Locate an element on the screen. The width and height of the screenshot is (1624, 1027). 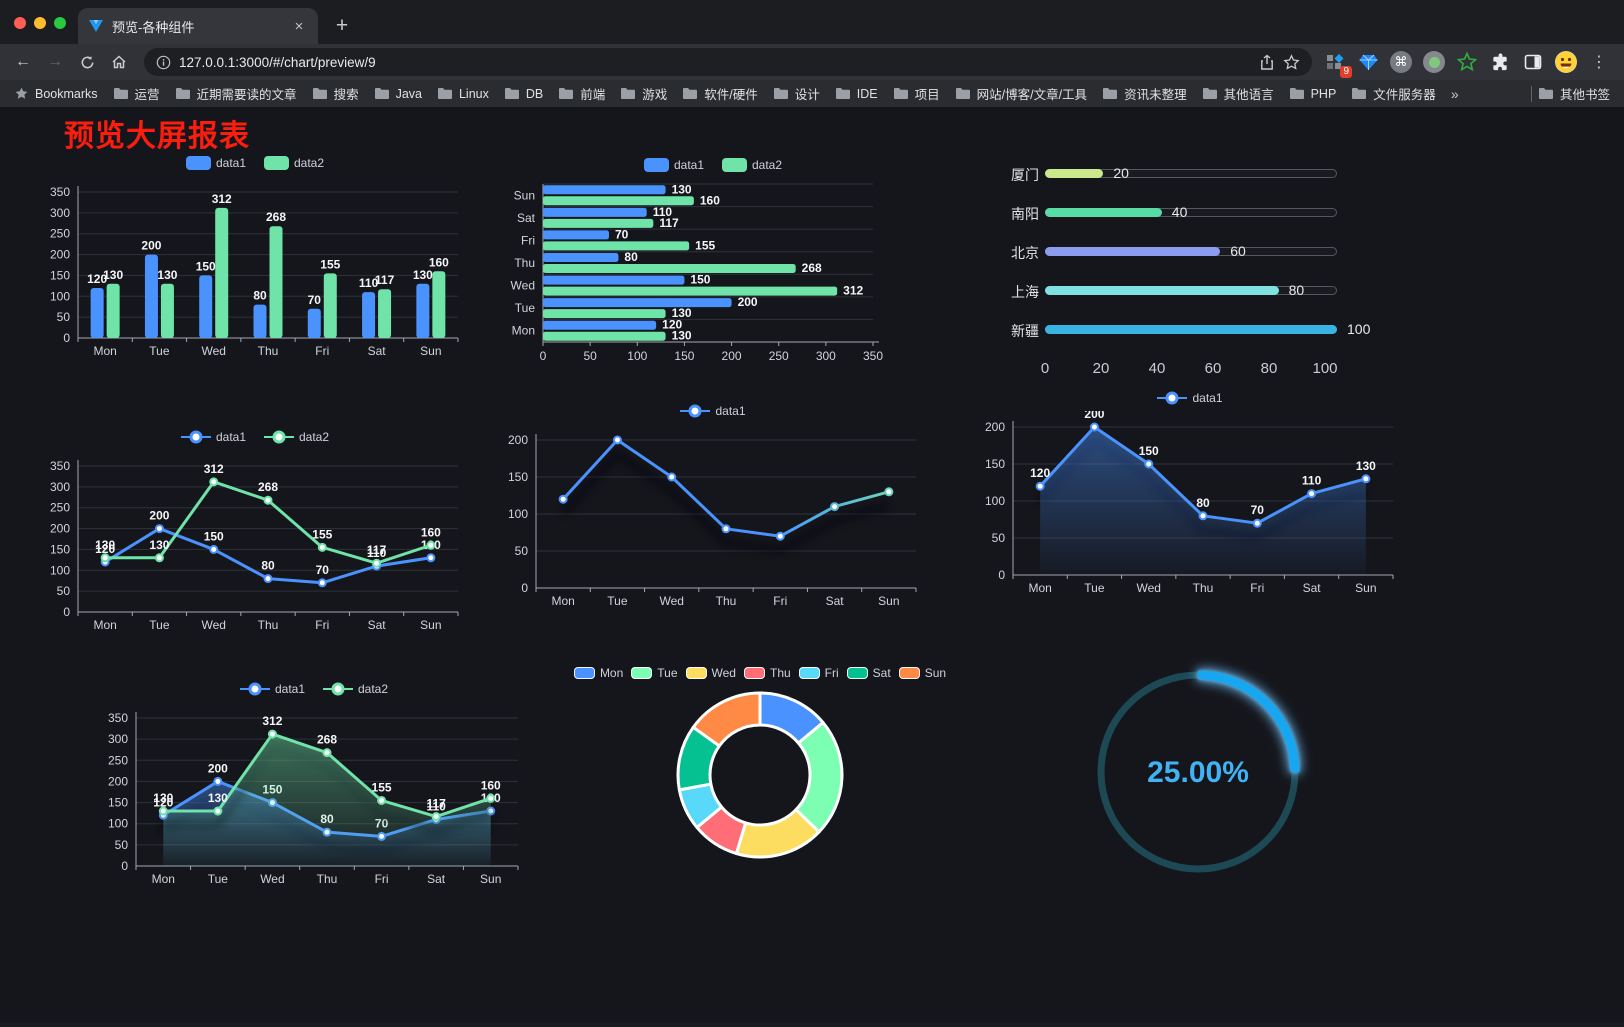
legend-item: Mon is located at coordinates (598, 673).